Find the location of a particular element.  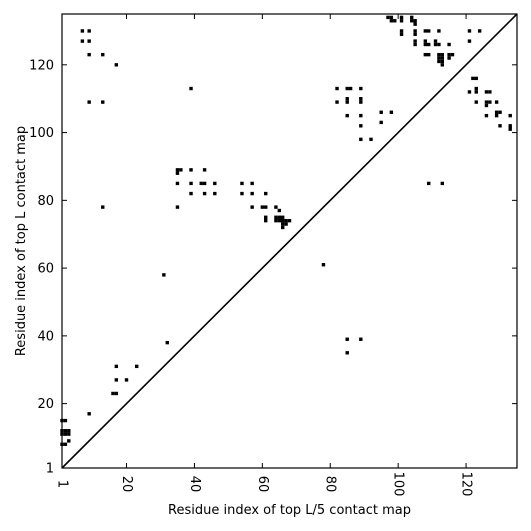

y-tick-label: 120 is located at coordinates (41, 65).